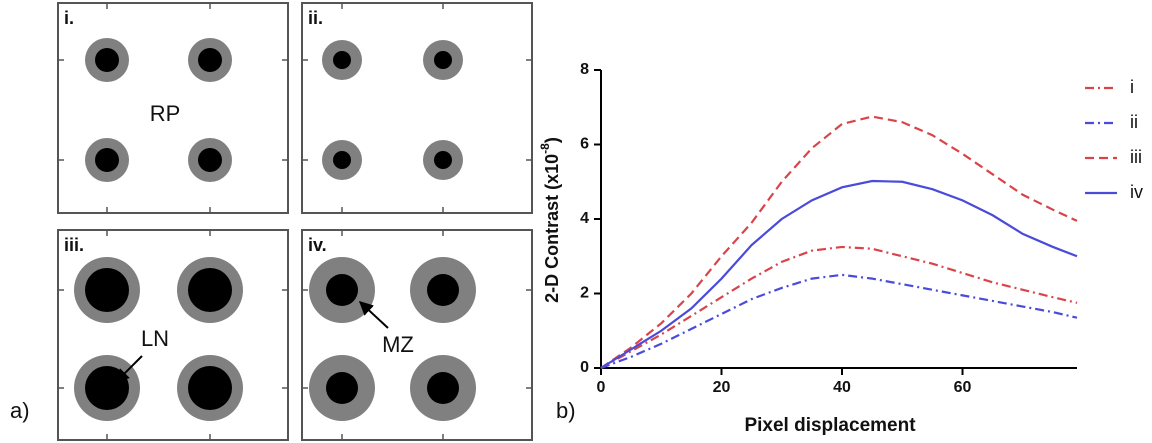  What do you see at coordinates (398, 344) in the screenshot?
I see `annotation: MZ` at bounding box center [398, 344].